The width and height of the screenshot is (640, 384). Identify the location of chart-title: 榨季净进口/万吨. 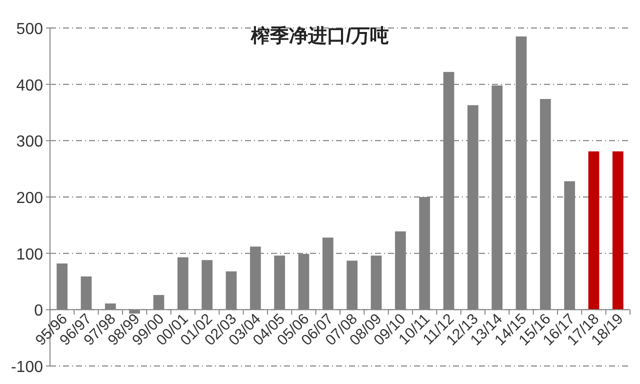
(320, 36).